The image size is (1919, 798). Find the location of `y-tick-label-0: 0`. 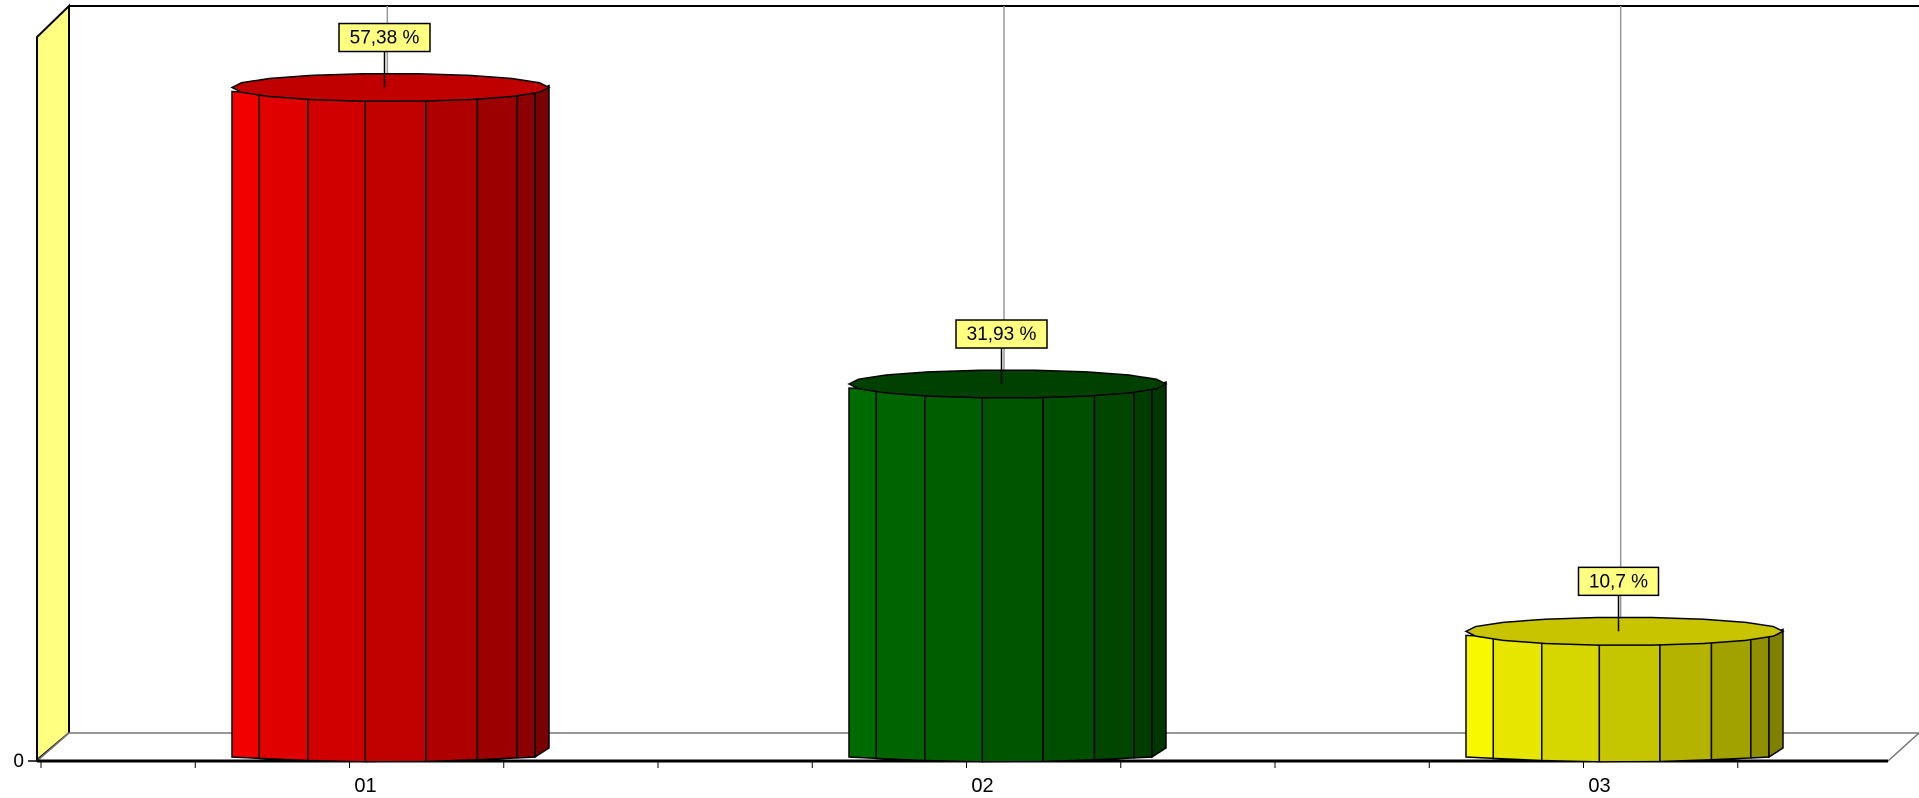

y-tick-label-0: 0 is located at coordinates (18, 761).